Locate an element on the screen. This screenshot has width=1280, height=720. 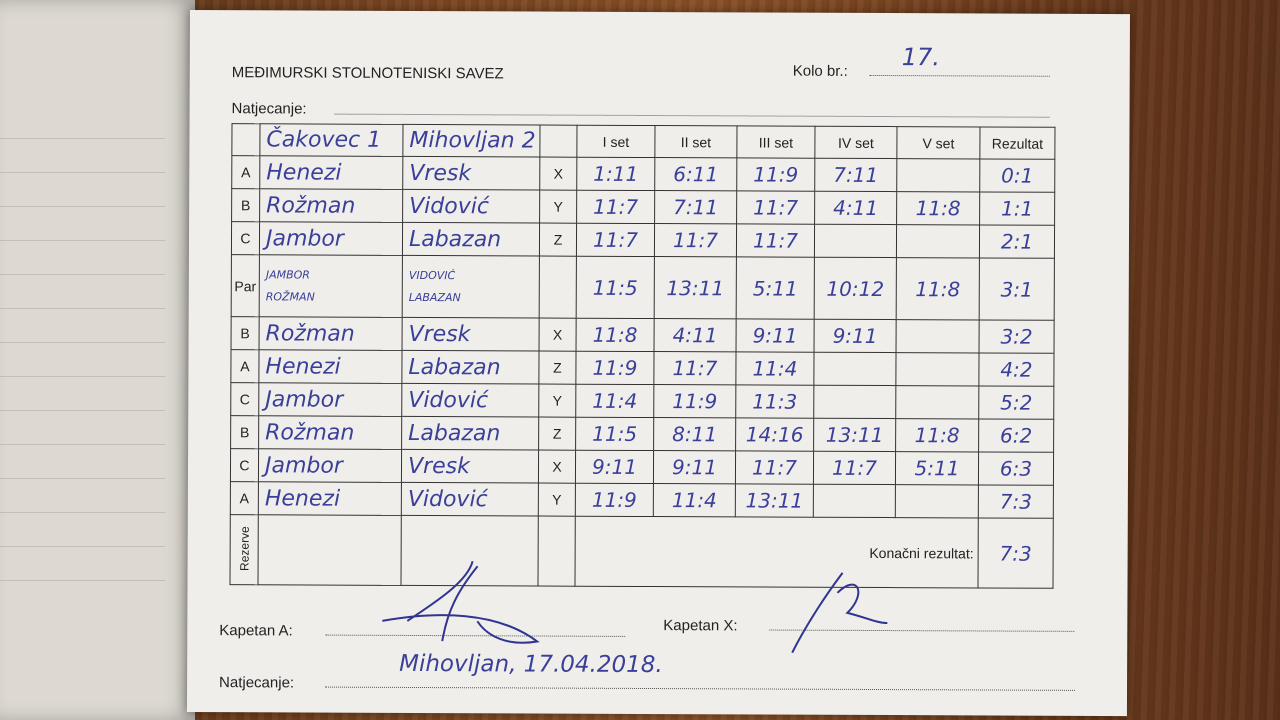
kolo-label: Kolo br.: is located at coordinates (820, 71).